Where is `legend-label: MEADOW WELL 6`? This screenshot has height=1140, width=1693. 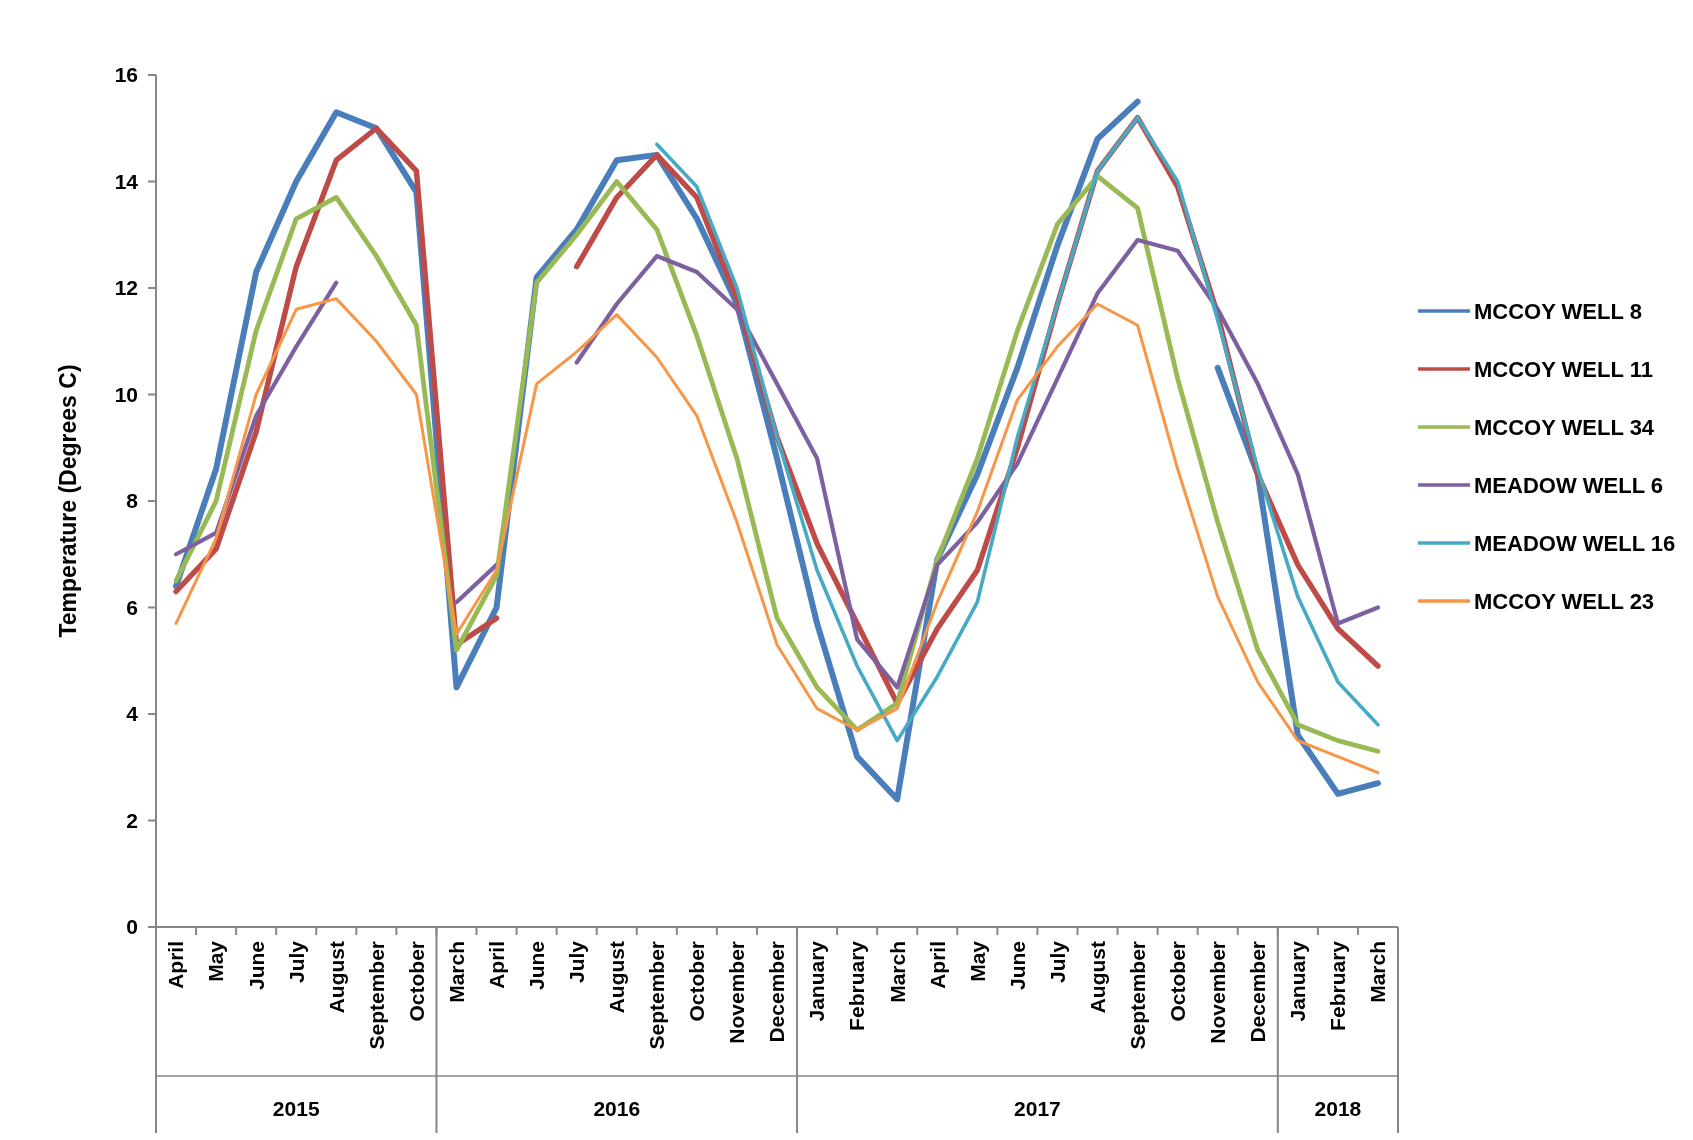 legend-label: MEADOW WELL 6 is located at coordinates (1569, 485).